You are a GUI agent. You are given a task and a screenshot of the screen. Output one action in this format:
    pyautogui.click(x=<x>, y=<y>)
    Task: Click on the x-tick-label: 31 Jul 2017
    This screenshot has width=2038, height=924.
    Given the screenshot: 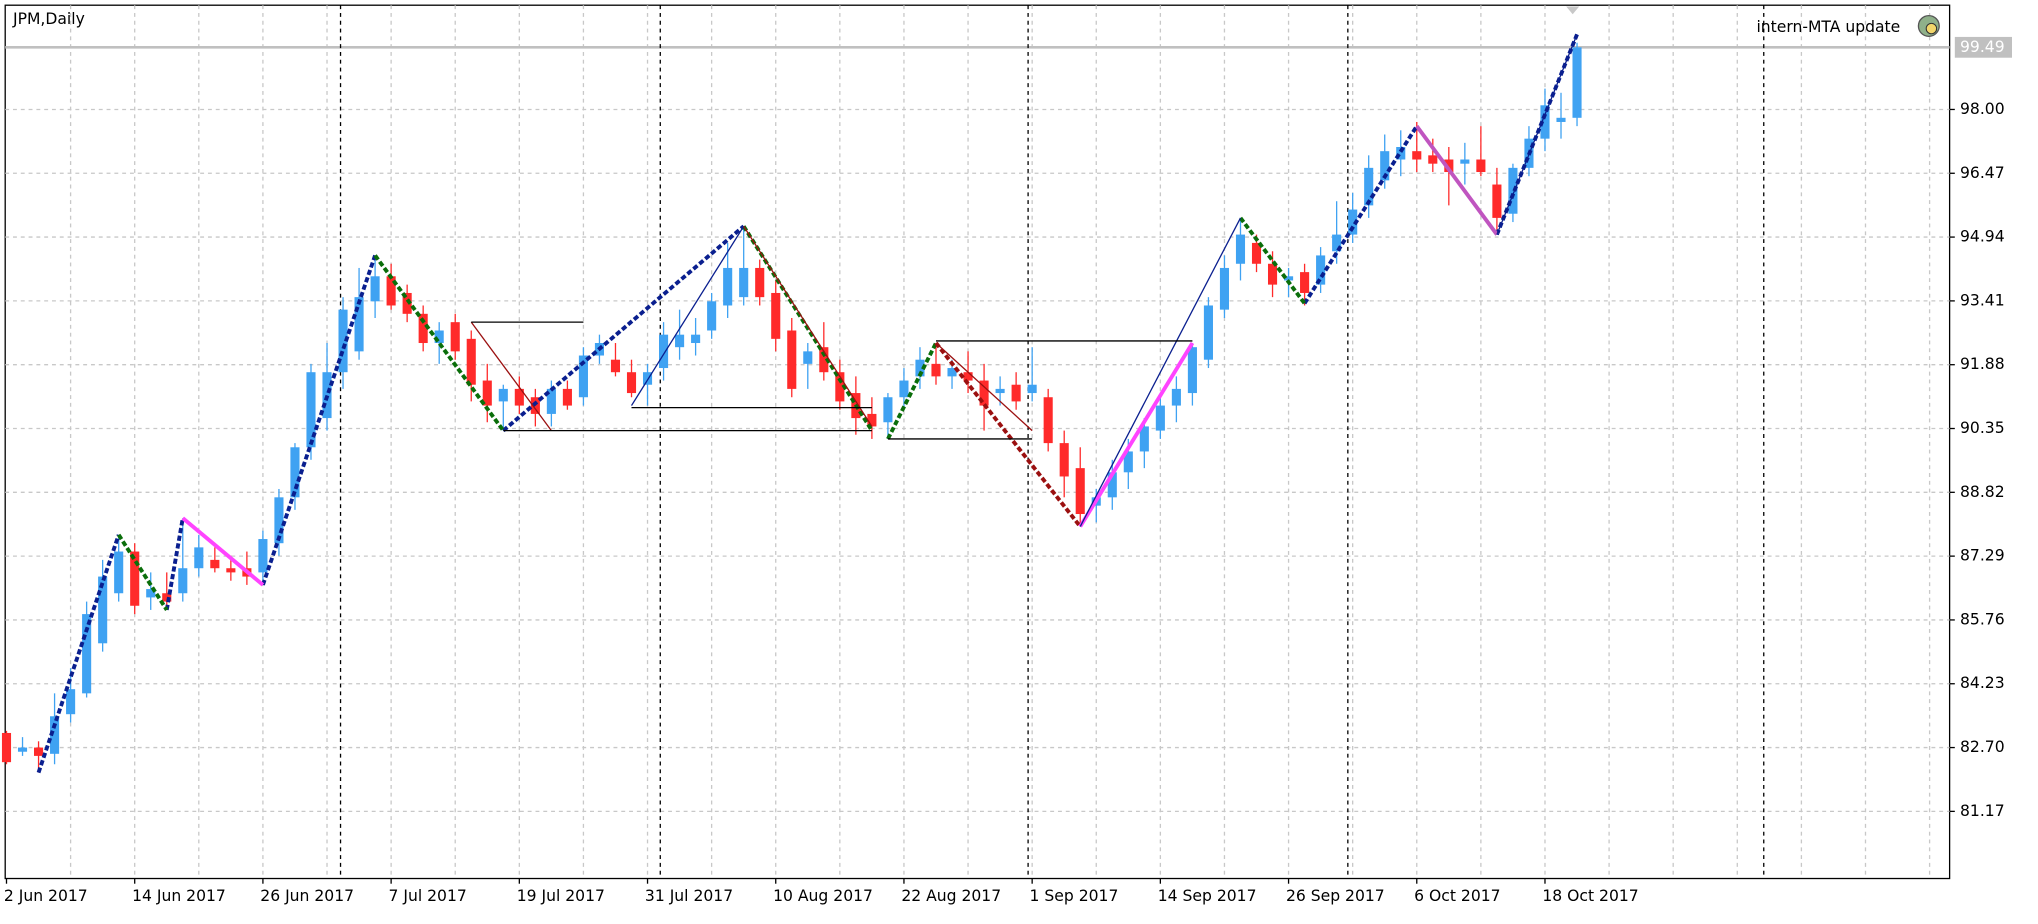 What is the action you would take?
    pyautogui.click(x=689, y=896)
    